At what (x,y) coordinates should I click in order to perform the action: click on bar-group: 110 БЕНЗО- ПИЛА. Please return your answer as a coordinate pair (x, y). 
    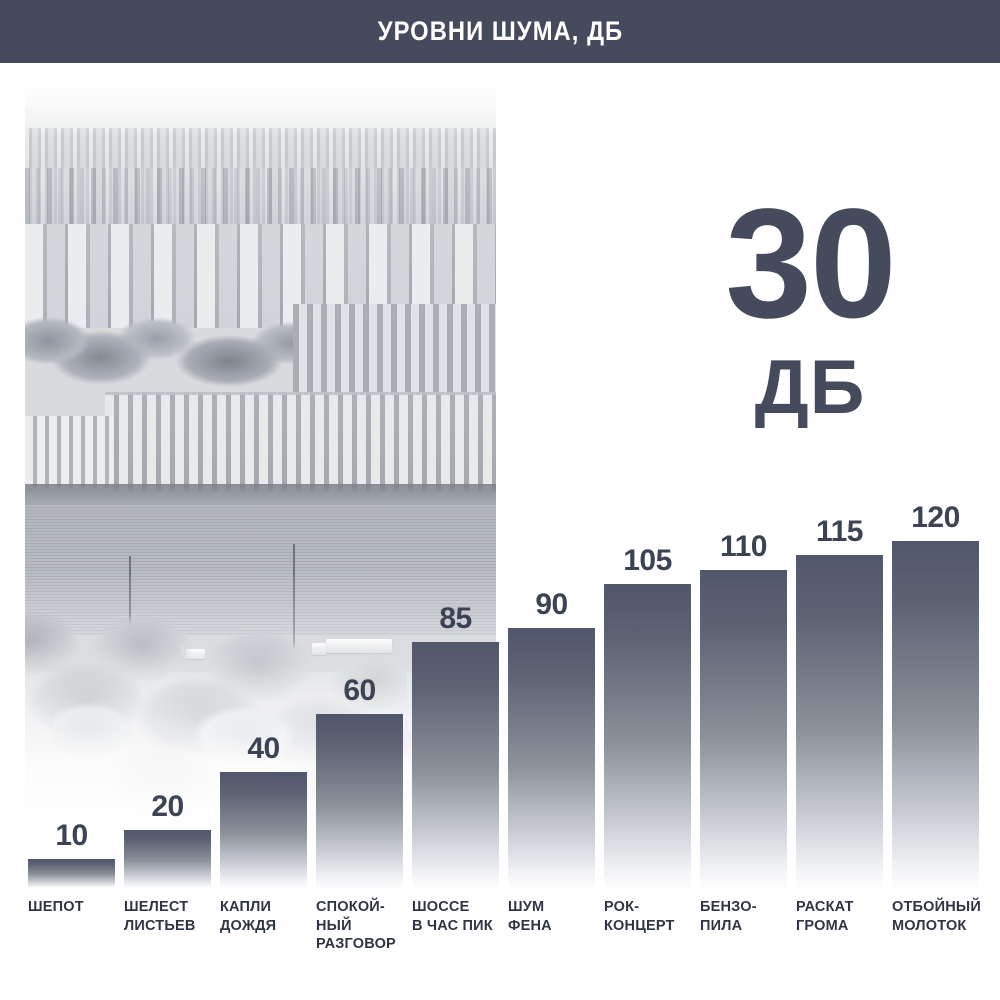
    Looking at the image, I should click on (743, 732).